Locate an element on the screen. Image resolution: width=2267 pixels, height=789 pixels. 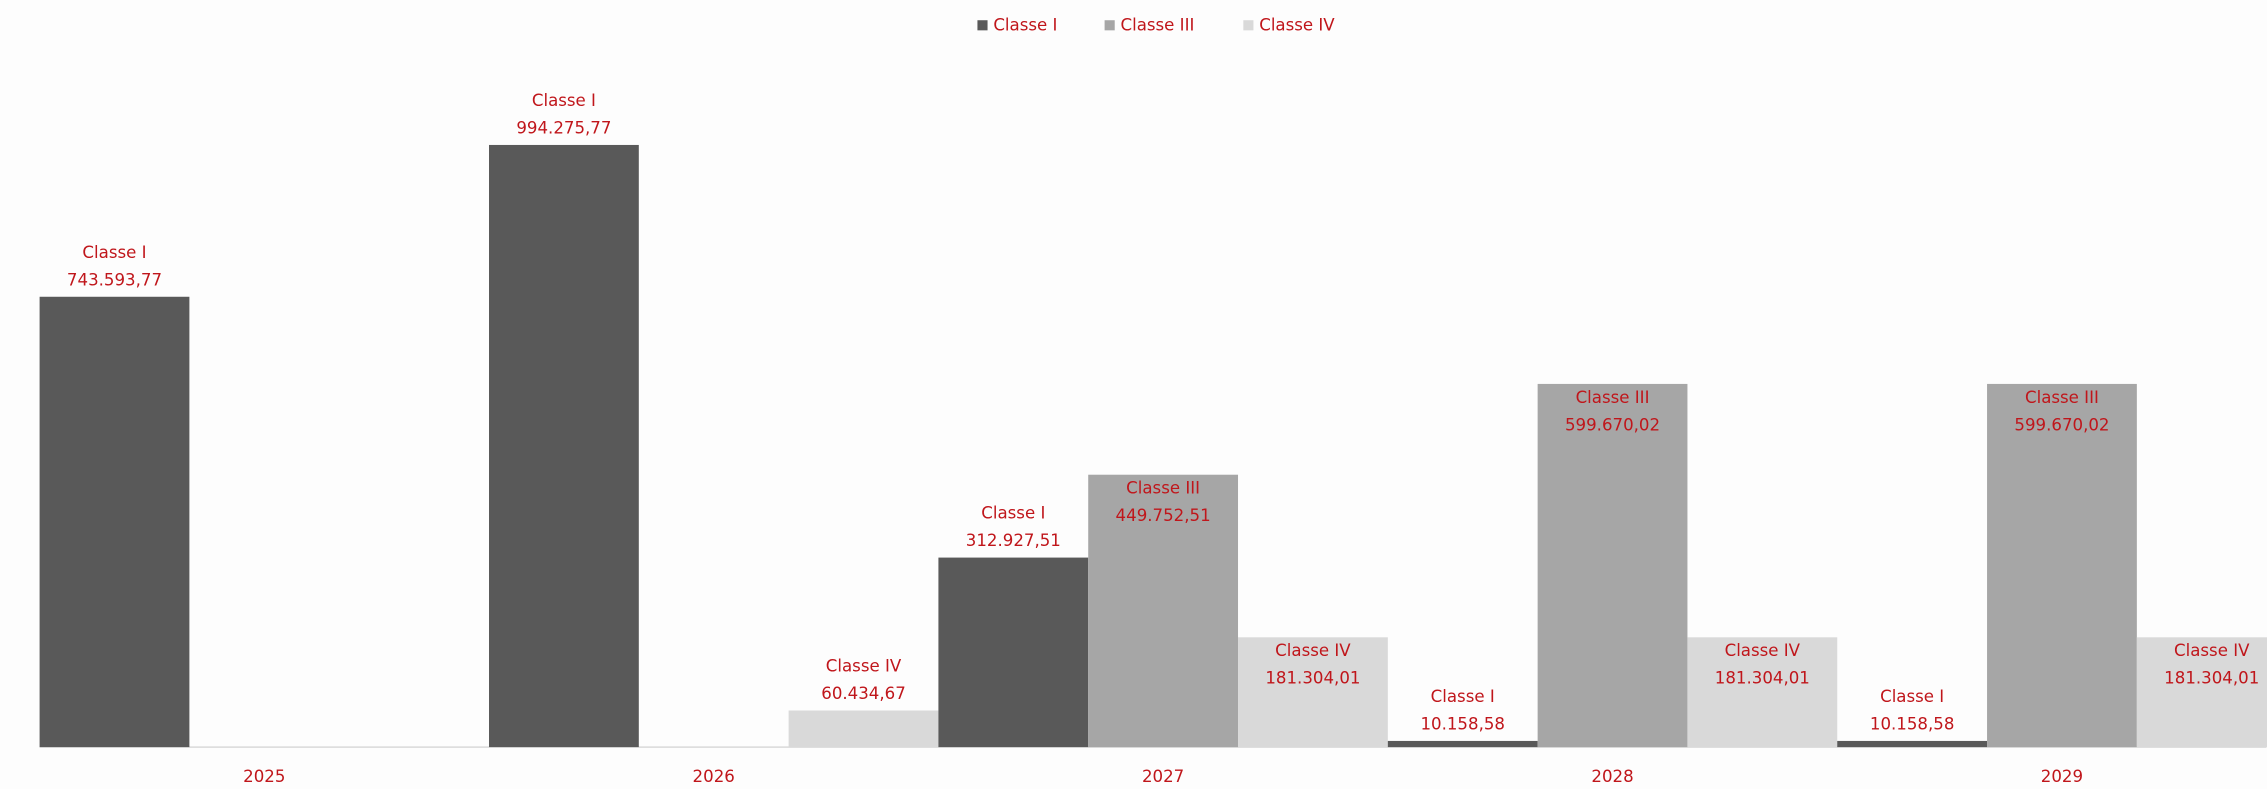
data-label-value: 312.927,51 is located at coordinates (1013, 540).